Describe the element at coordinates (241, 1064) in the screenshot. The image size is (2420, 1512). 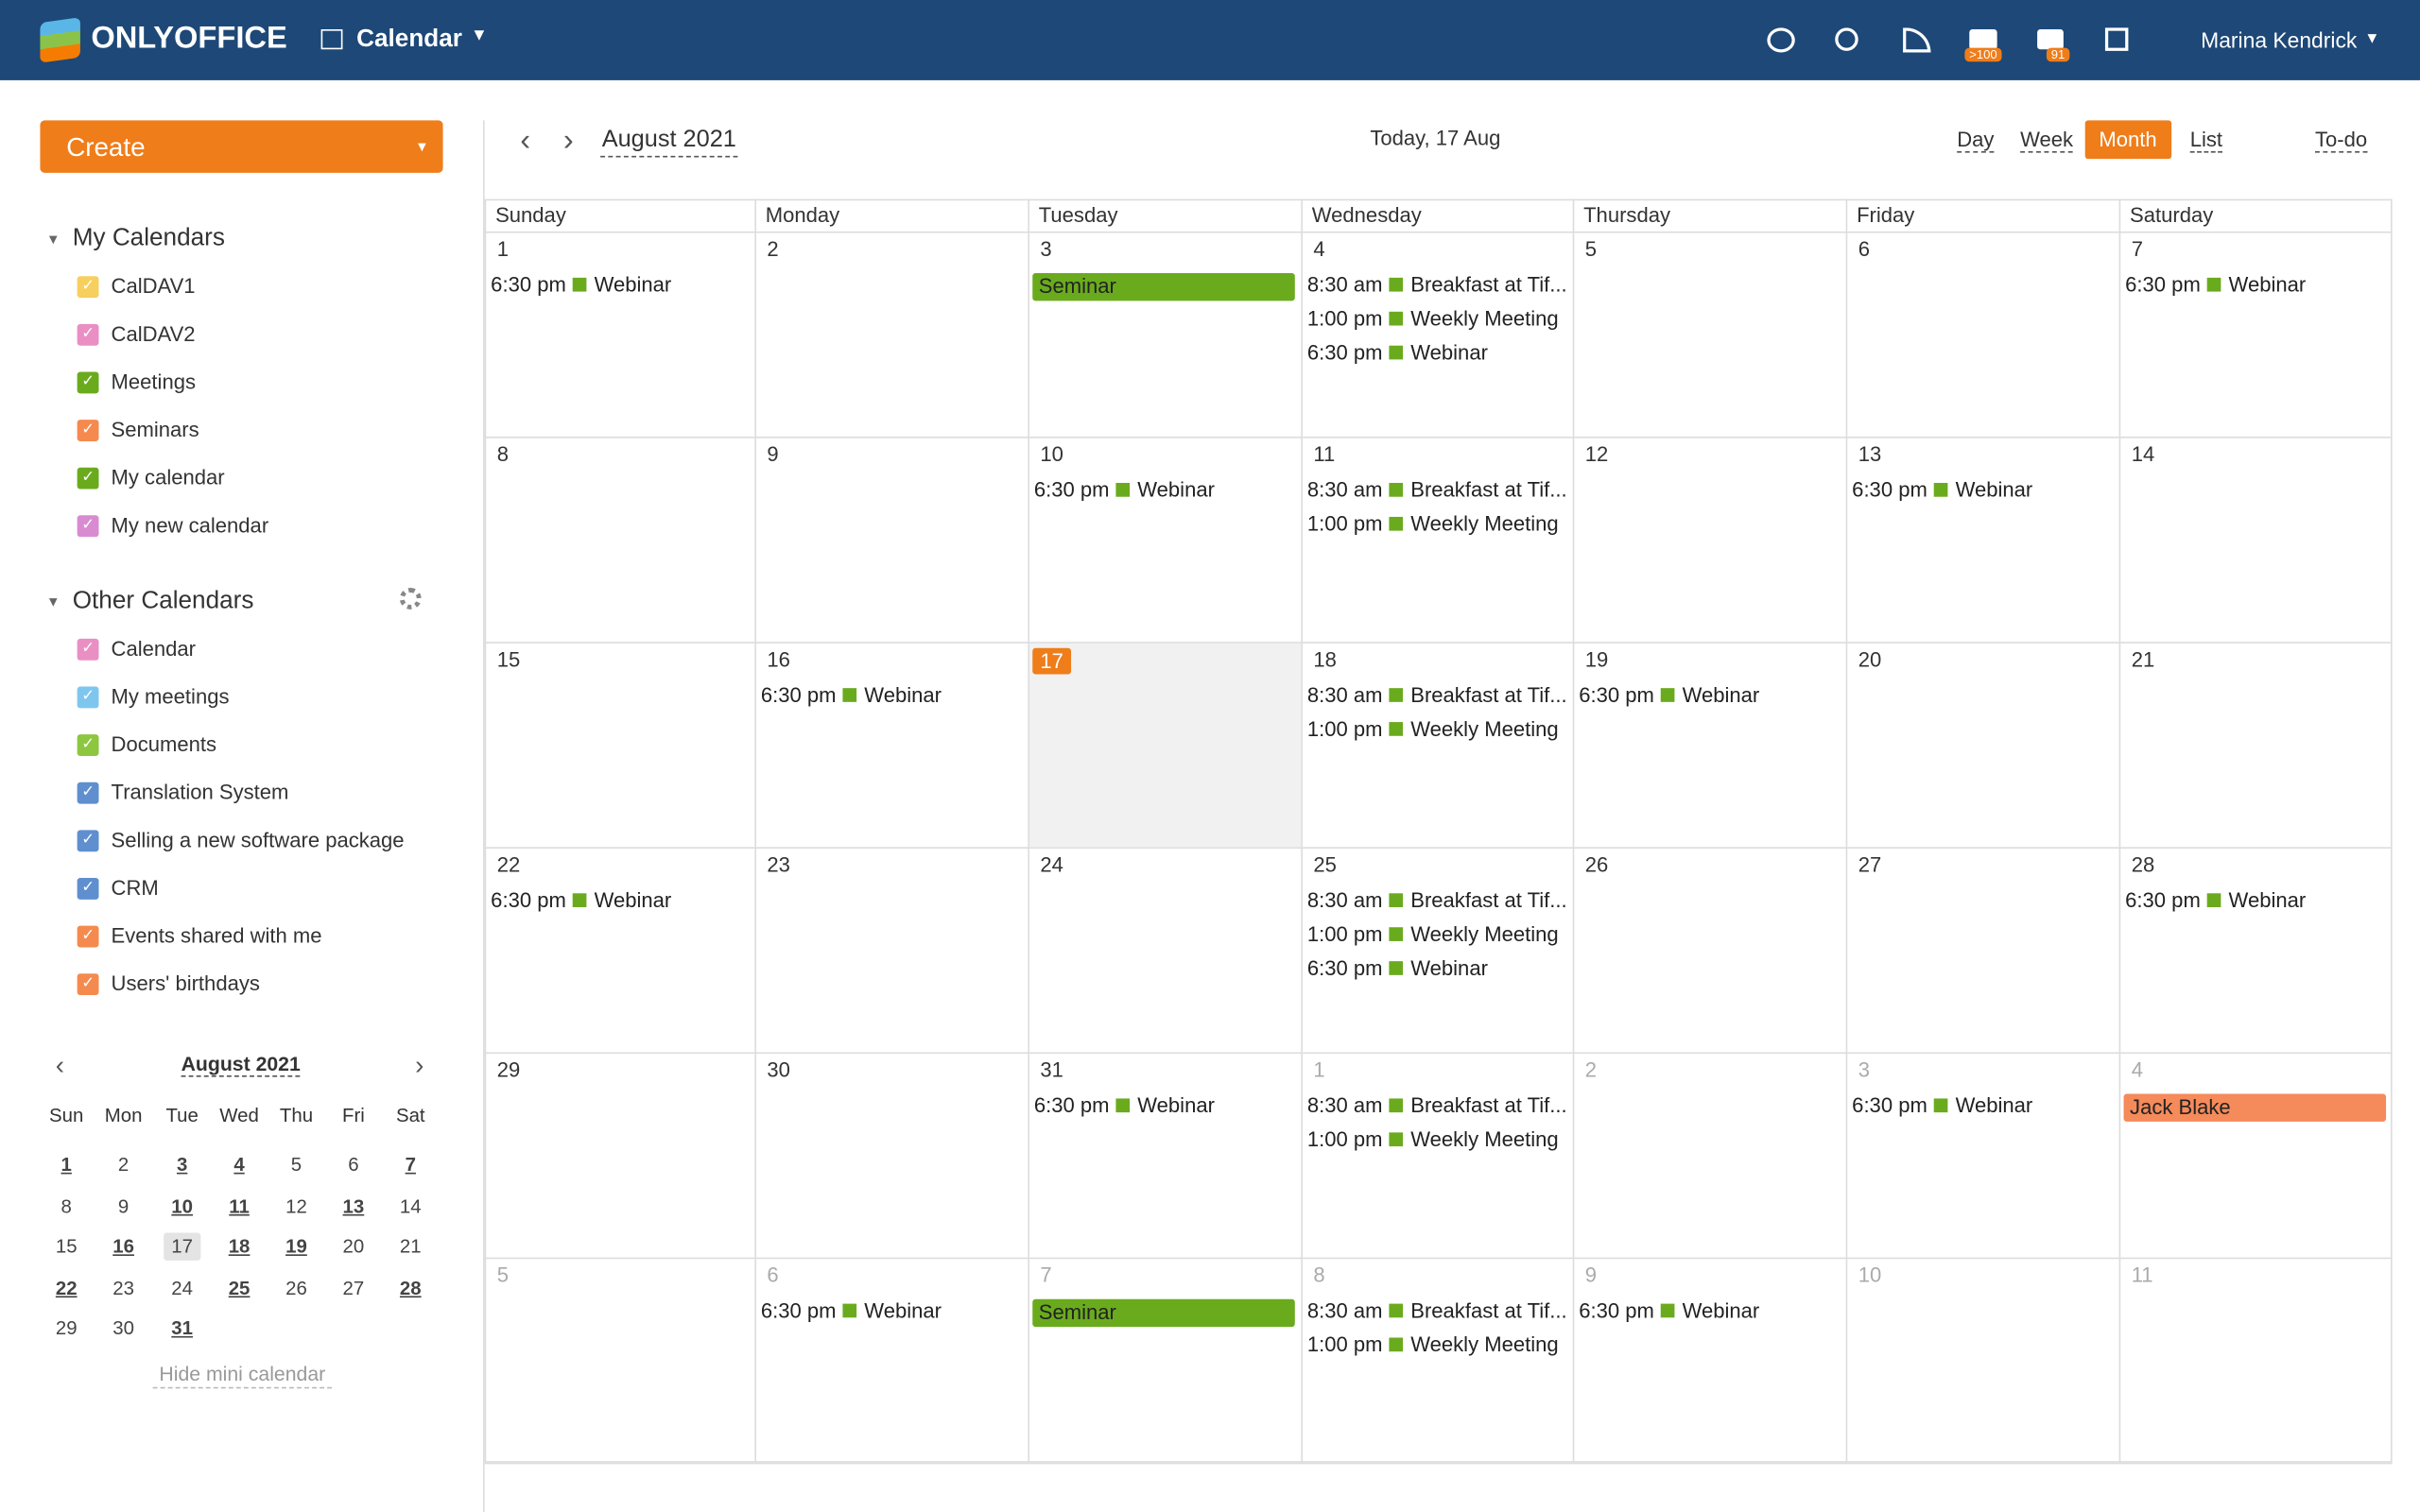
I see `mini-title: August 2021` at that location.